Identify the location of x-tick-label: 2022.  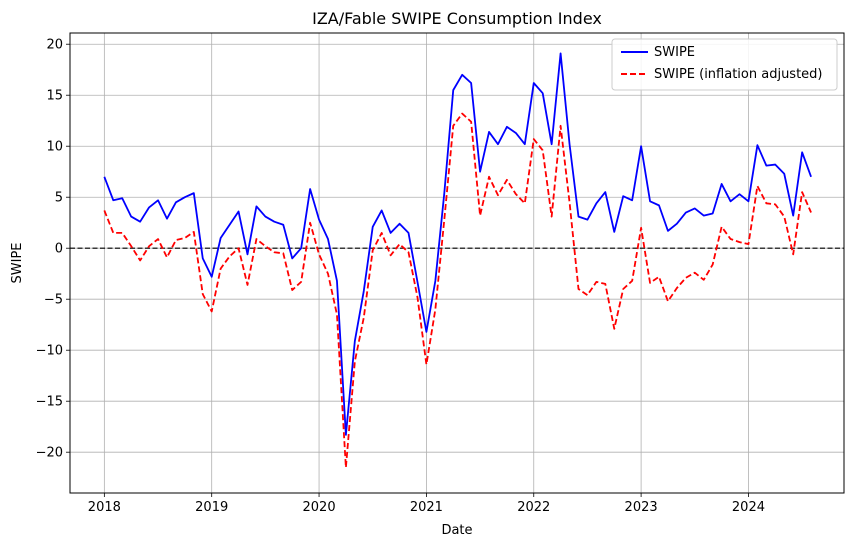
(533, 507).